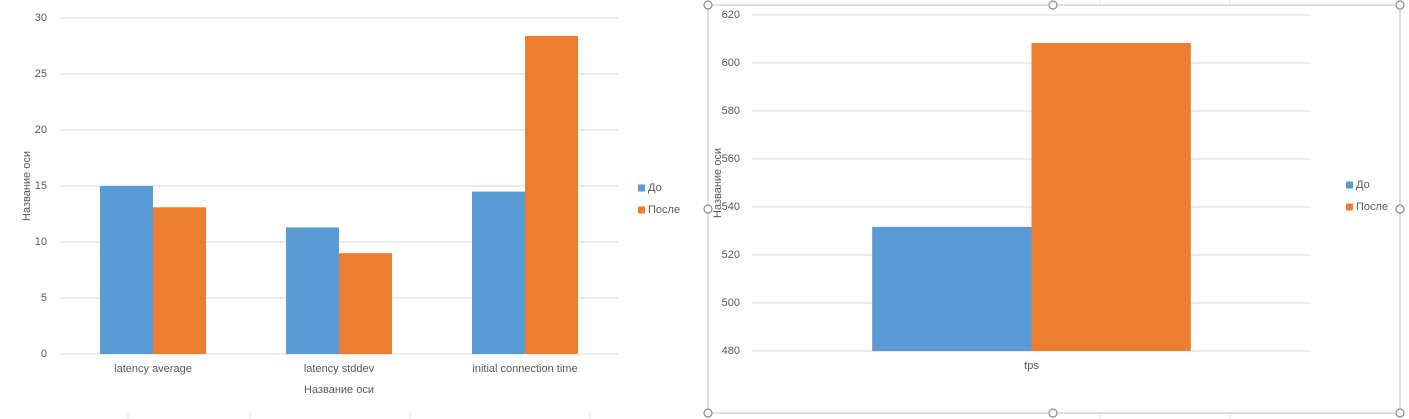 The width and height of the screenshot is (1409, 419). I want to click on x-tick-label: latency stddev, so click(339, 369).